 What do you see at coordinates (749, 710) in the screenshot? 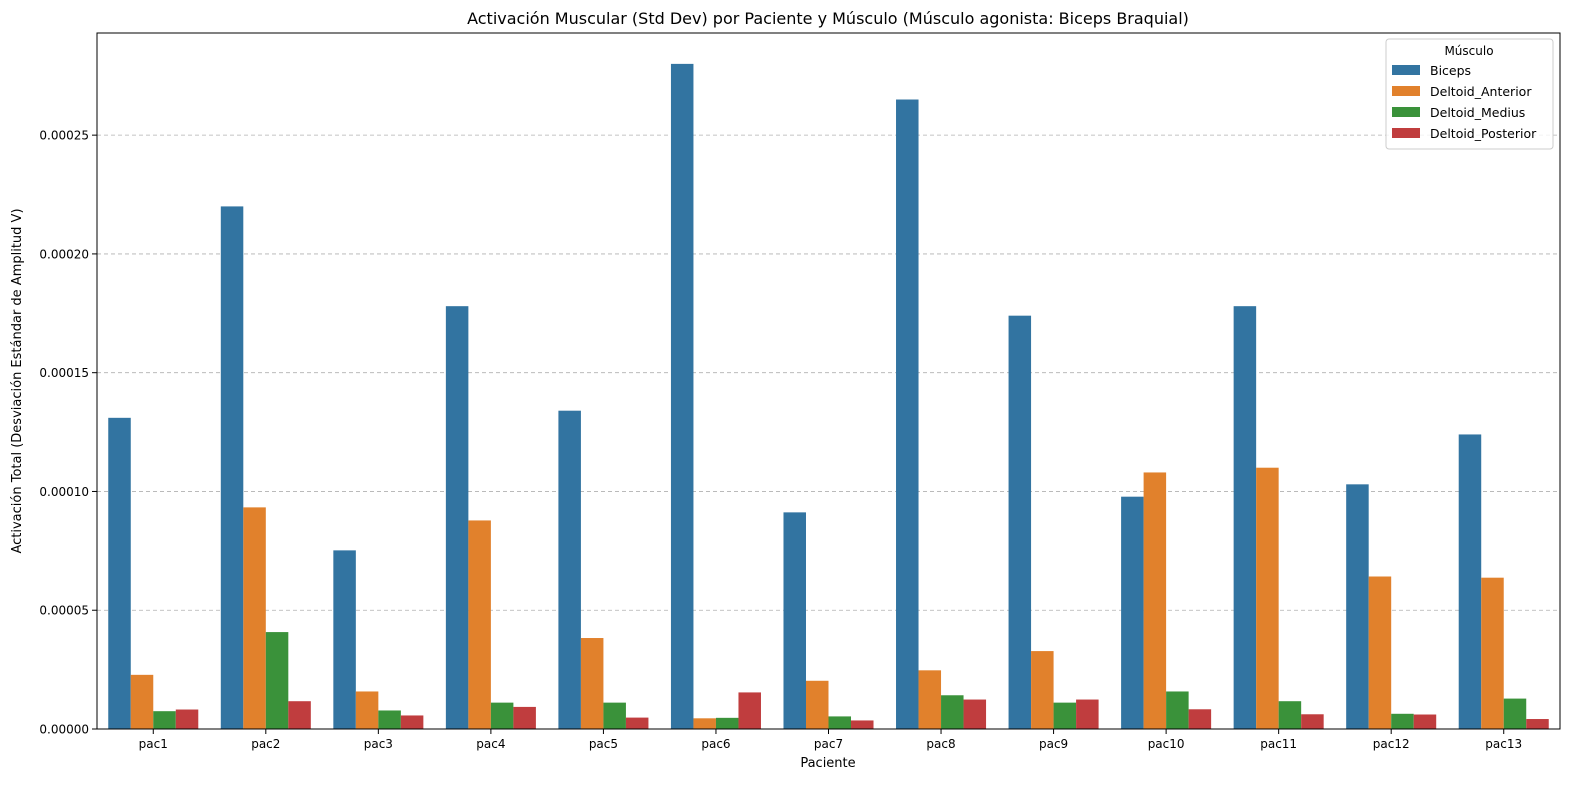
I see `bar-deltoid-posterior-pac6` at bounding box center [749, 710].